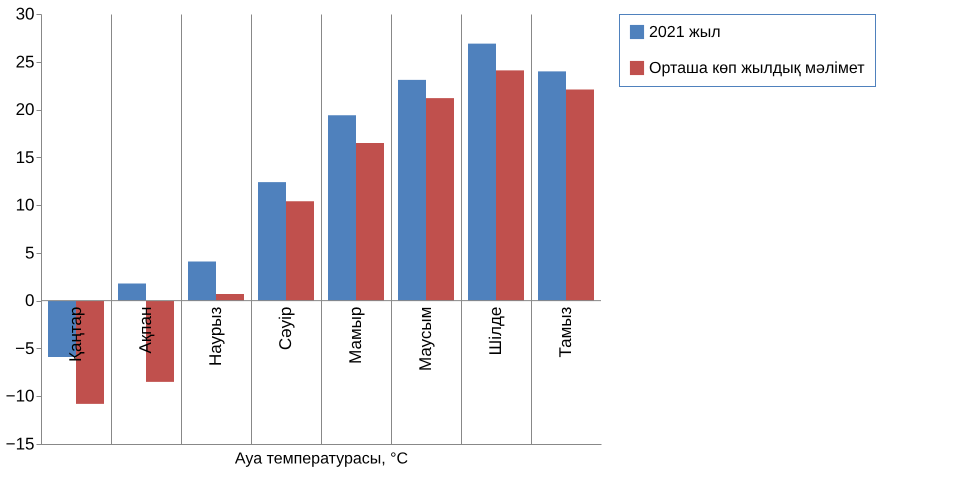  Describe the element at coordinates (685, 32) in the screenshot. I see `legend-label: 2021 жыл` at that location.